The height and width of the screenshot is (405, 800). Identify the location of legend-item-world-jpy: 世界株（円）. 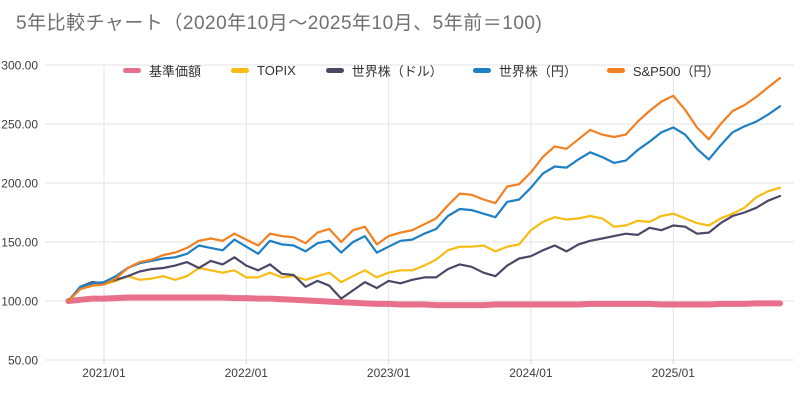
(524, 70).